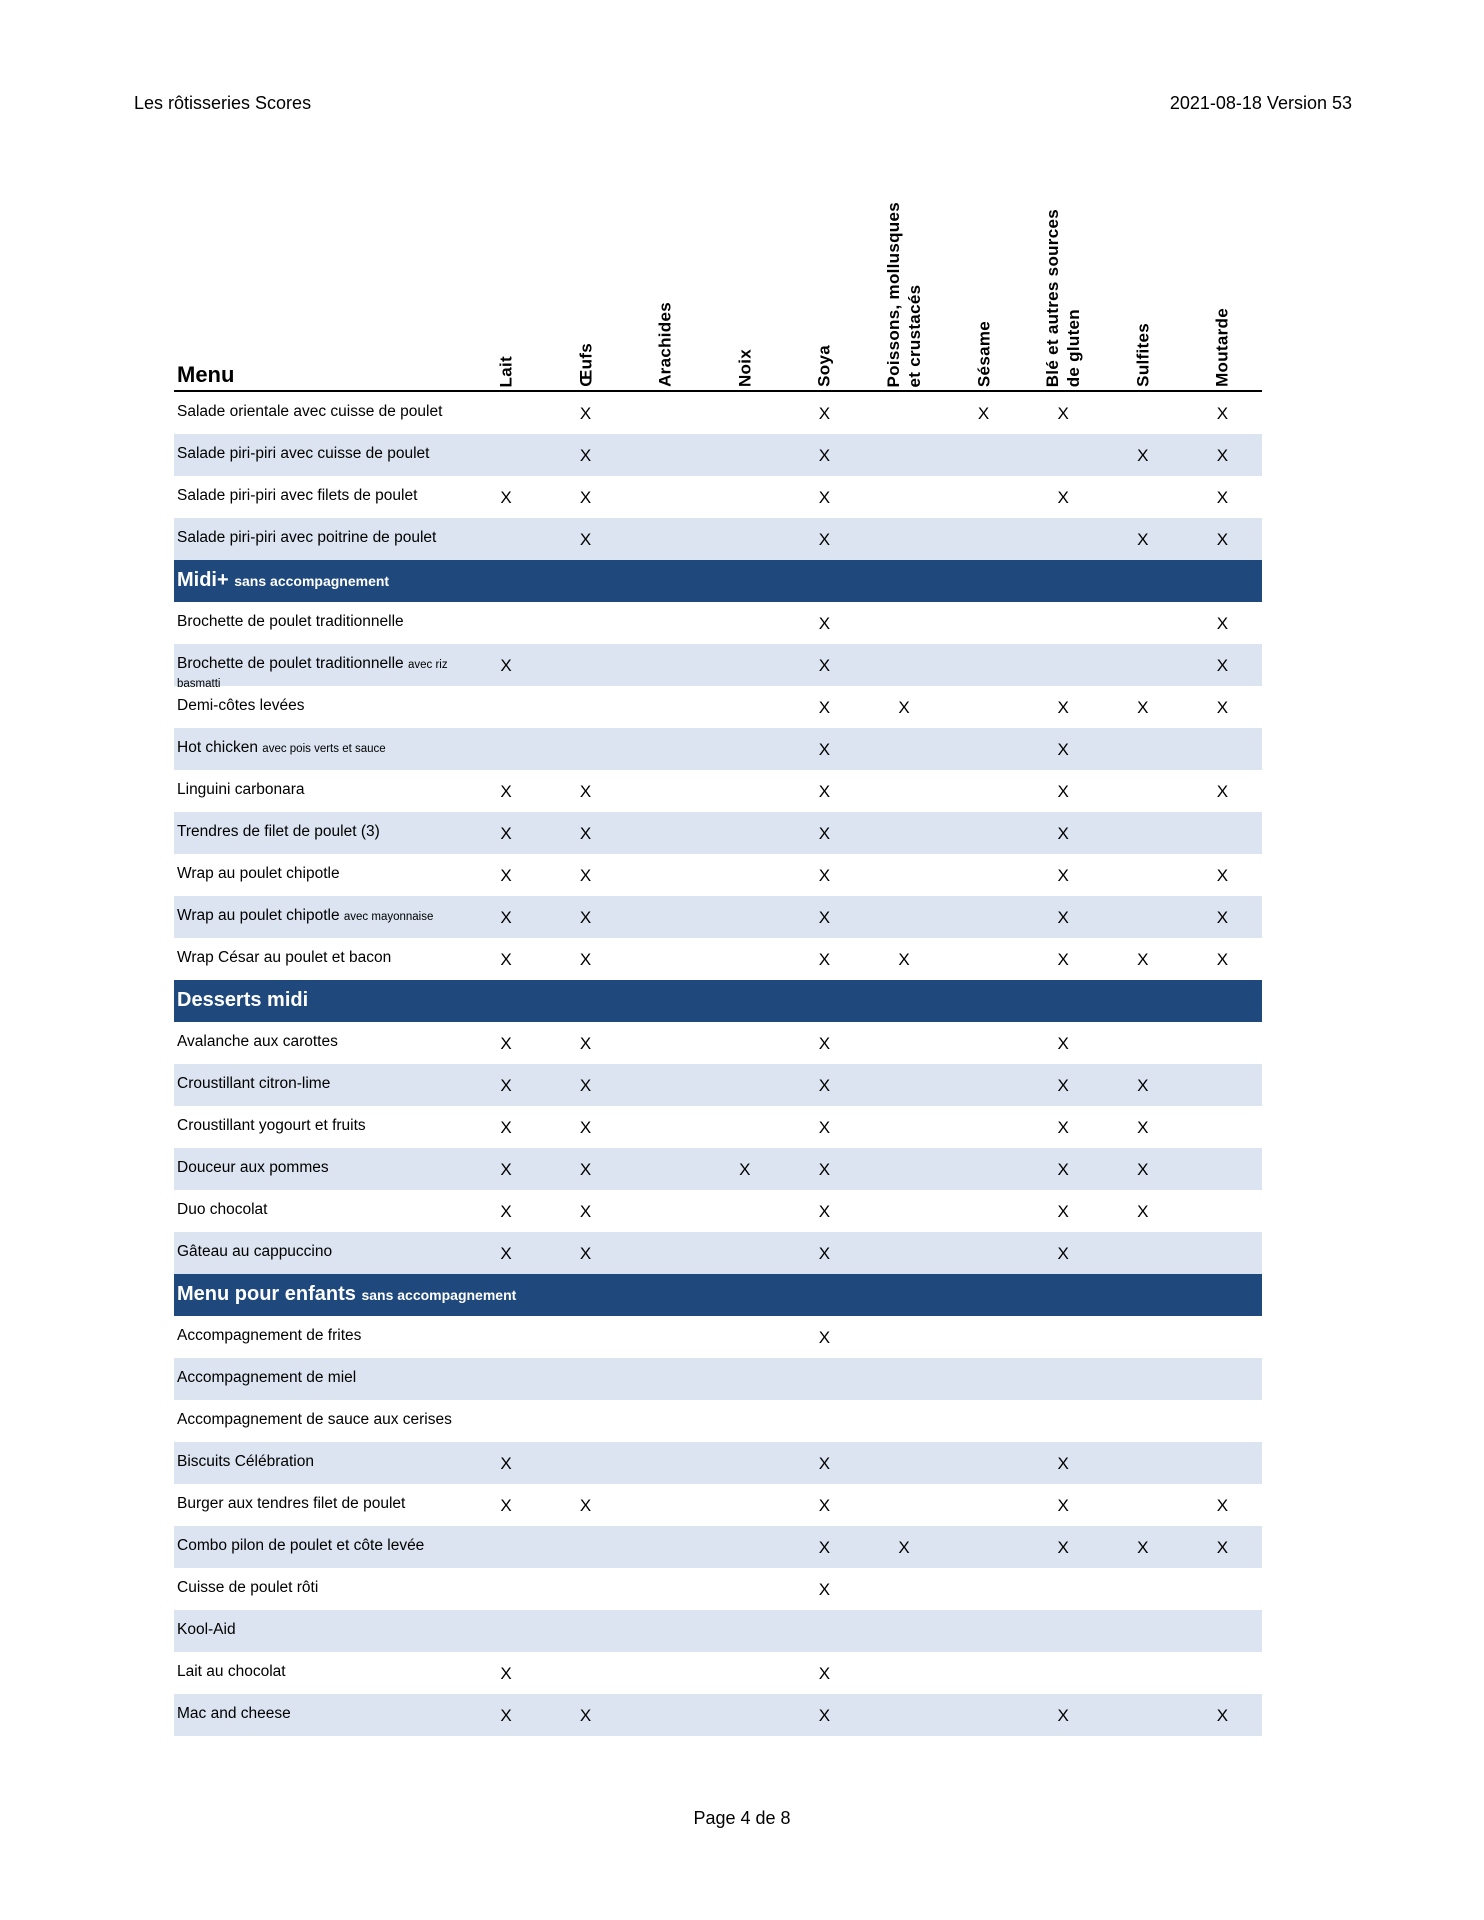 This screenshot has height=1920, width=1484. Describe the element at coordinates (388, 917) in the screenshot. I see `menu-item-note: avec mayonnaise` at that location.